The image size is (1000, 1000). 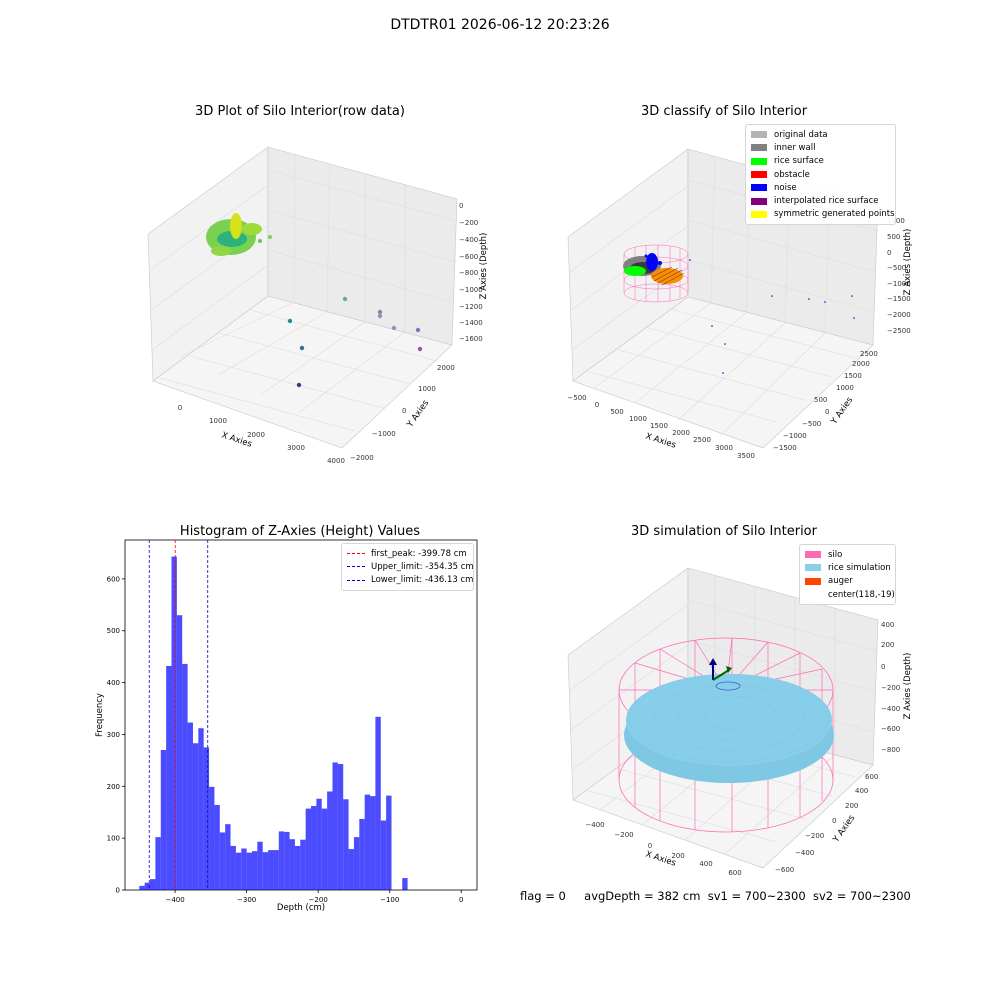 I want to click on z-tick-label: −1500, so click(x=899, y=299).